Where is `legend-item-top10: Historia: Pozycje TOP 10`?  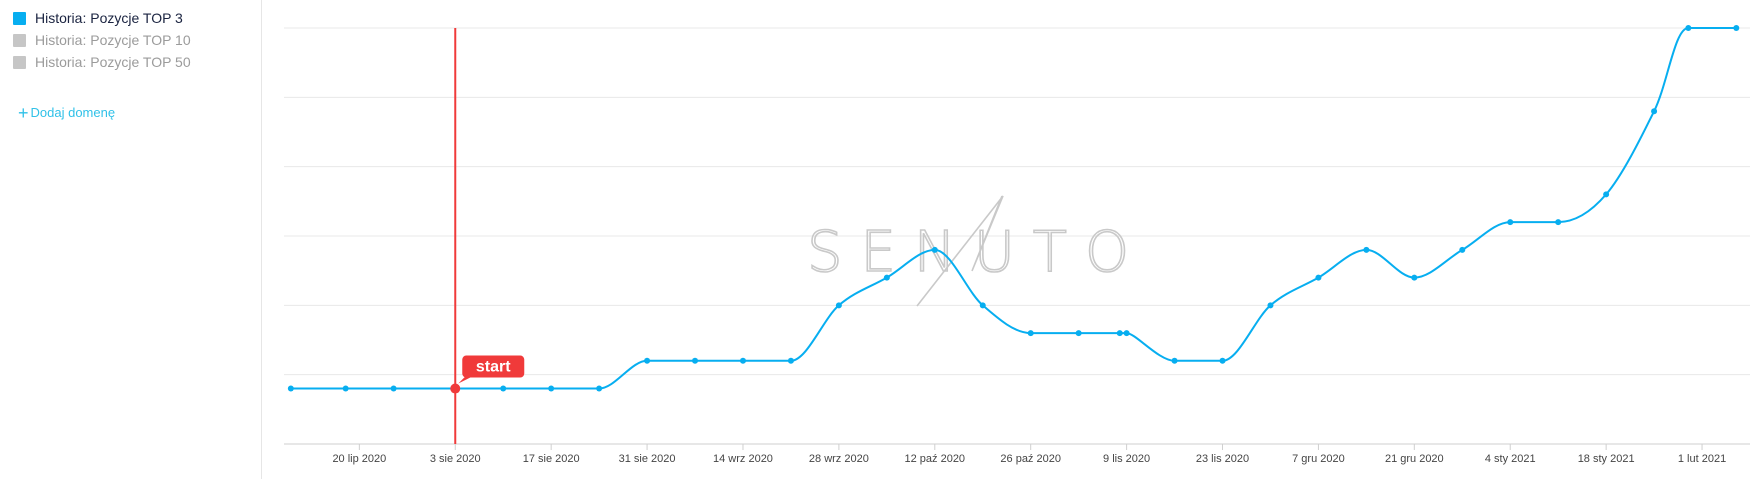
legend-item-top10: Historia: Pozycje TOP 10 is located at coordinates (102, 40).